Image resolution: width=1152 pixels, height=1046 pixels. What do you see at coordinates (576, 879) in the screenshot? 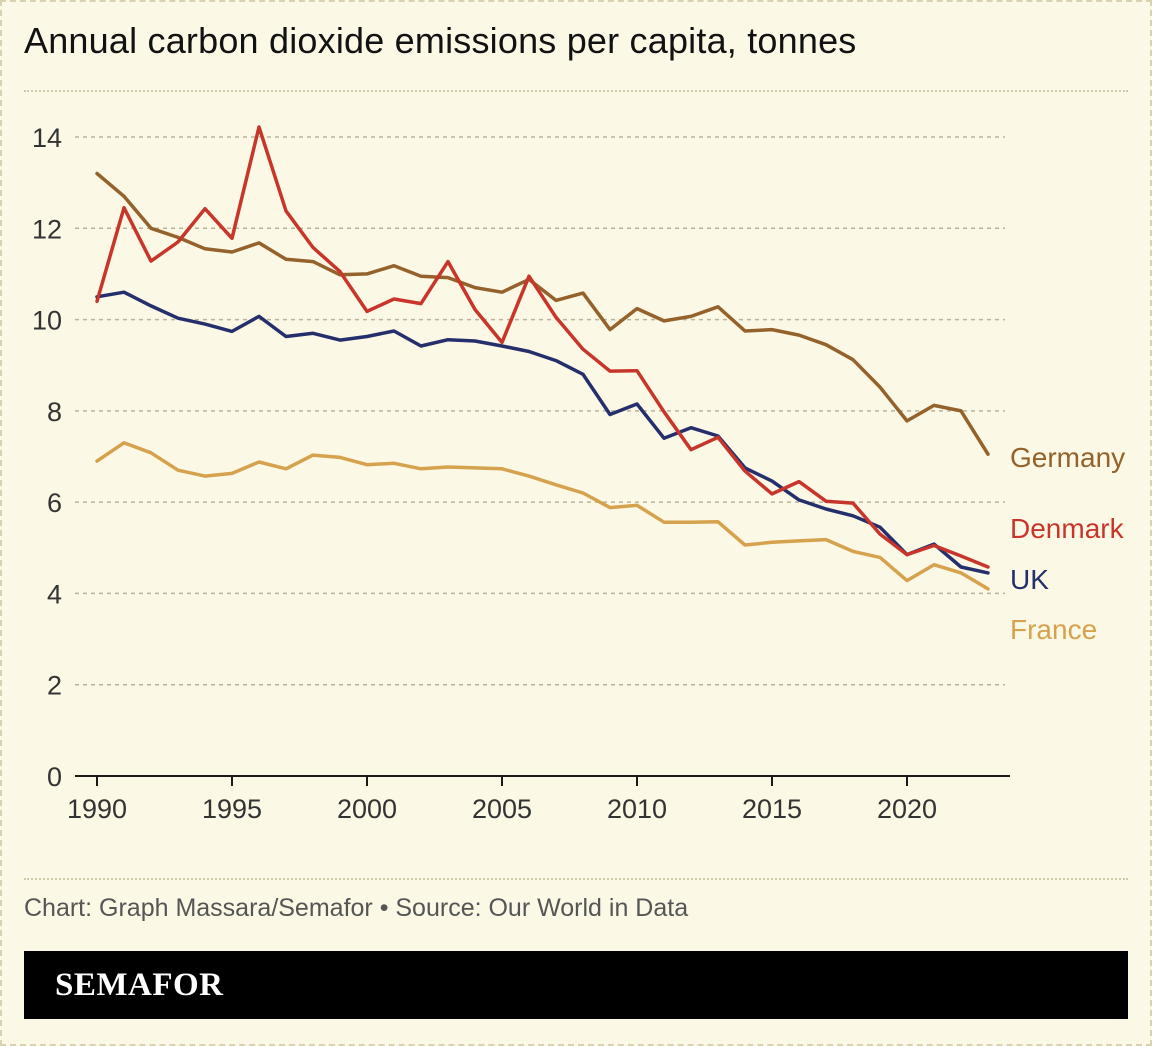
I see `bottom-divider` at bounding box center [576, 879].